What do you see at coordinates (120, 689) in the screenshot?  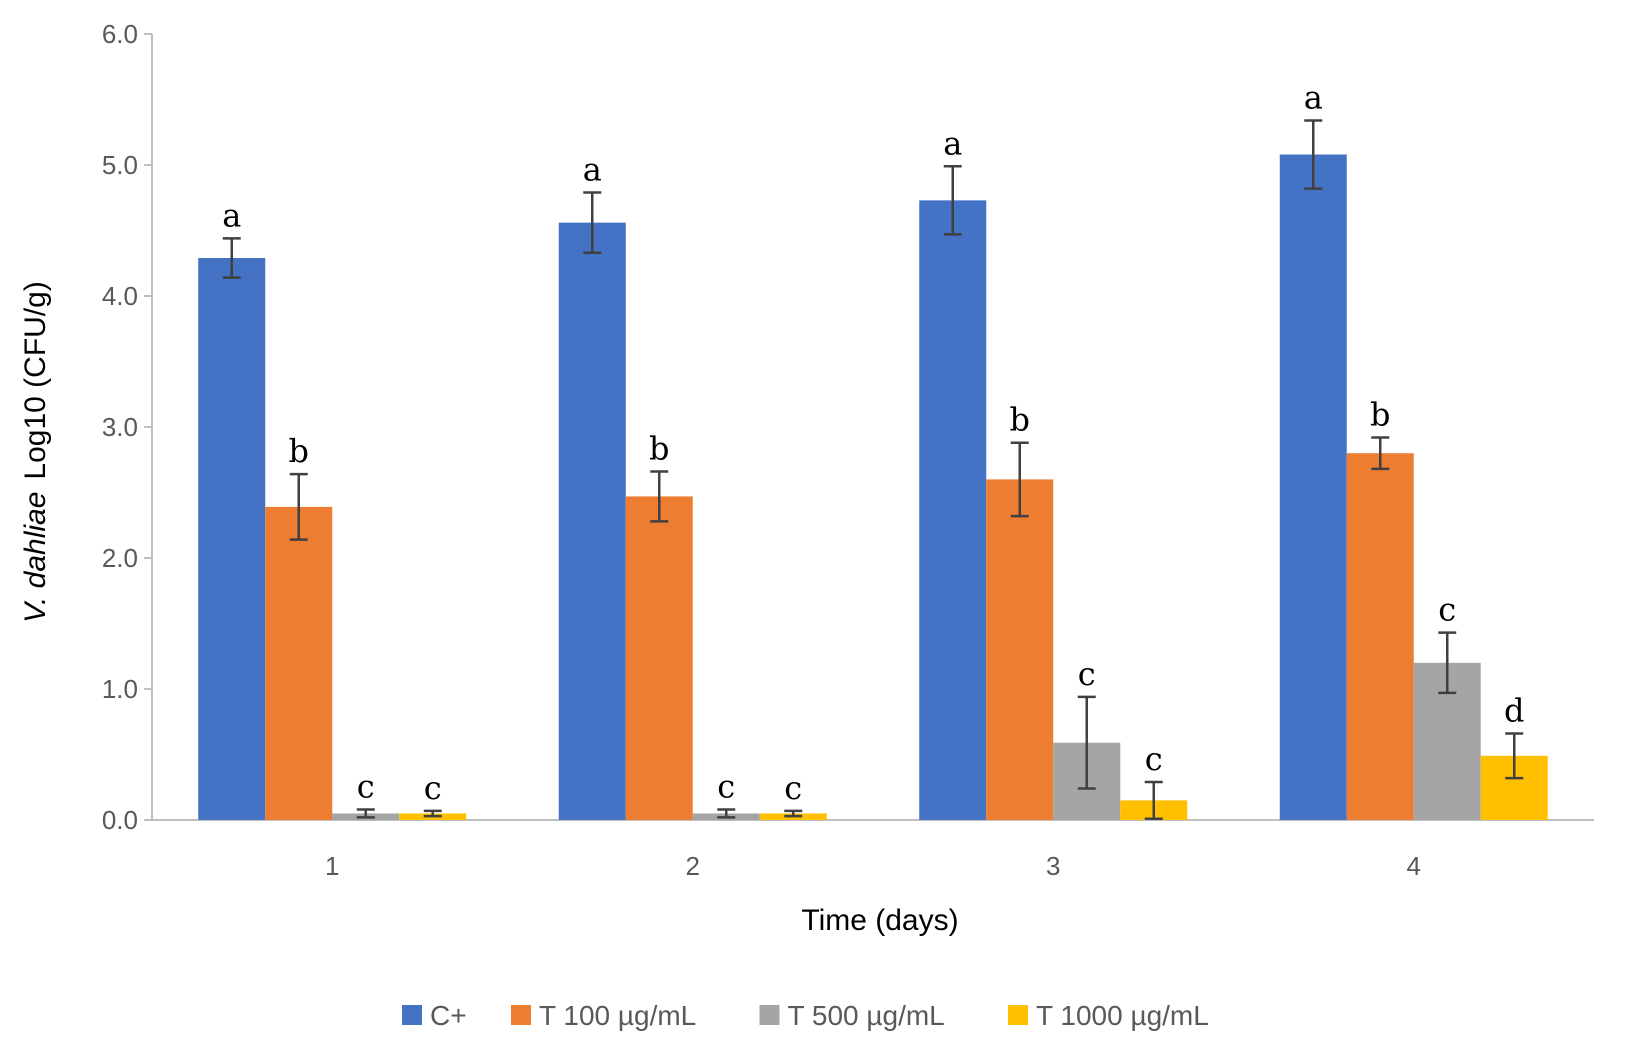 I see `y-tick-label: 1.0` at bounding box center [120, 689].